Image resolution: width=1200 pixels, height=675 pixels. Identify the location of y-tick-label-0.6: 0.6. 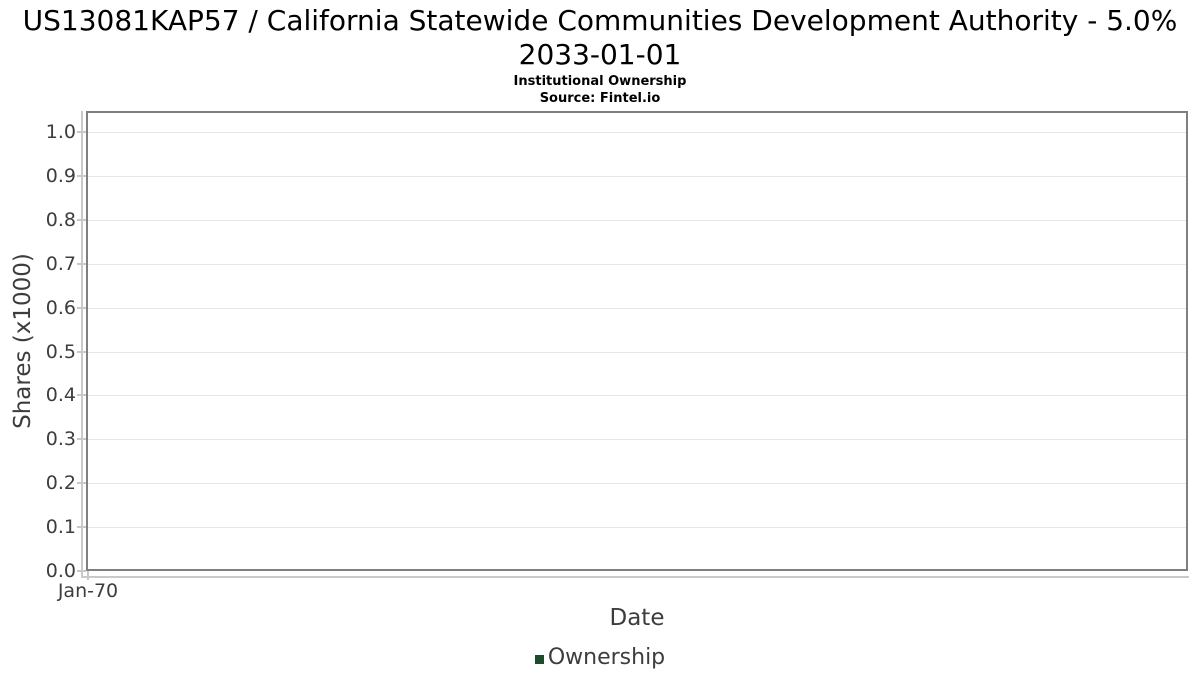
(60, 307).